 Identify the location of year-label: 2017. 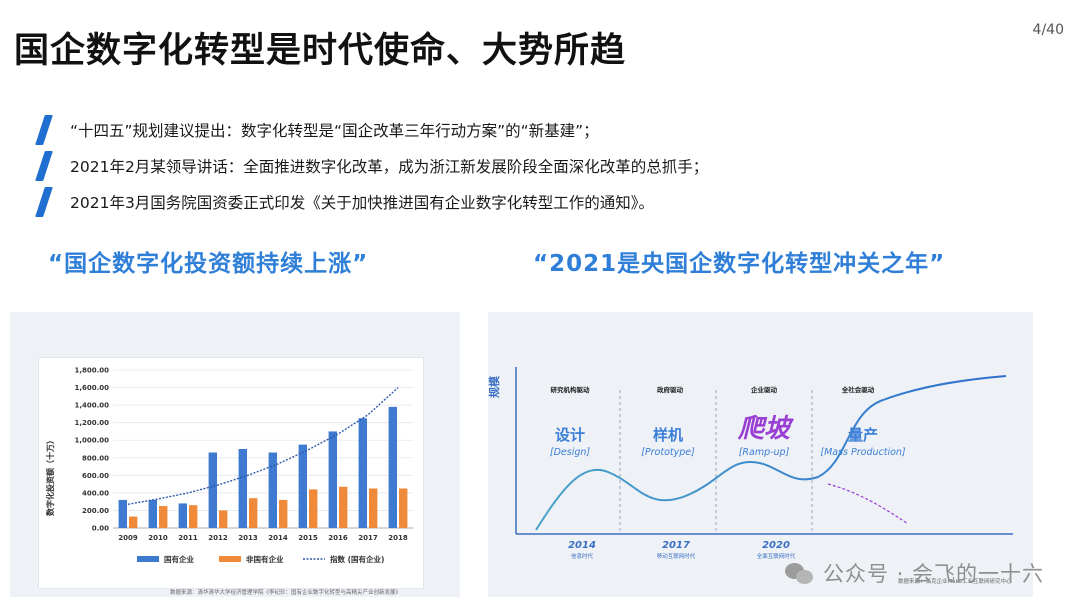
(676, 545).